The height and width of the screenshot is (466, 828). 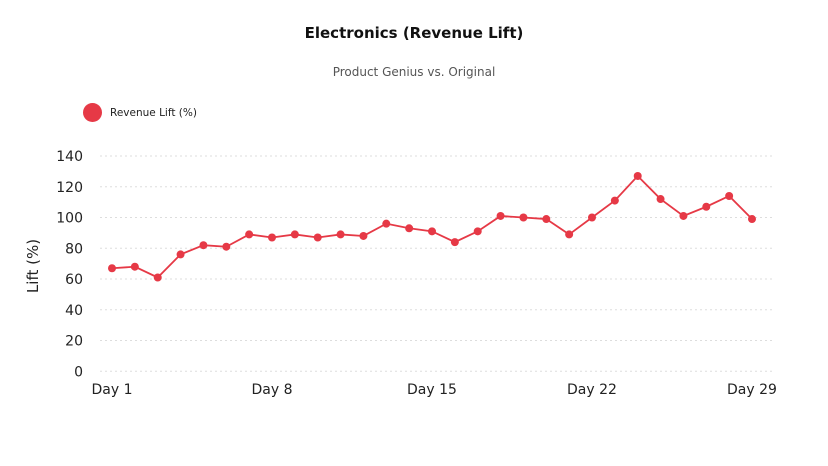 I want to click on x-tick-label: Day 22, so click(x=592, y=390).